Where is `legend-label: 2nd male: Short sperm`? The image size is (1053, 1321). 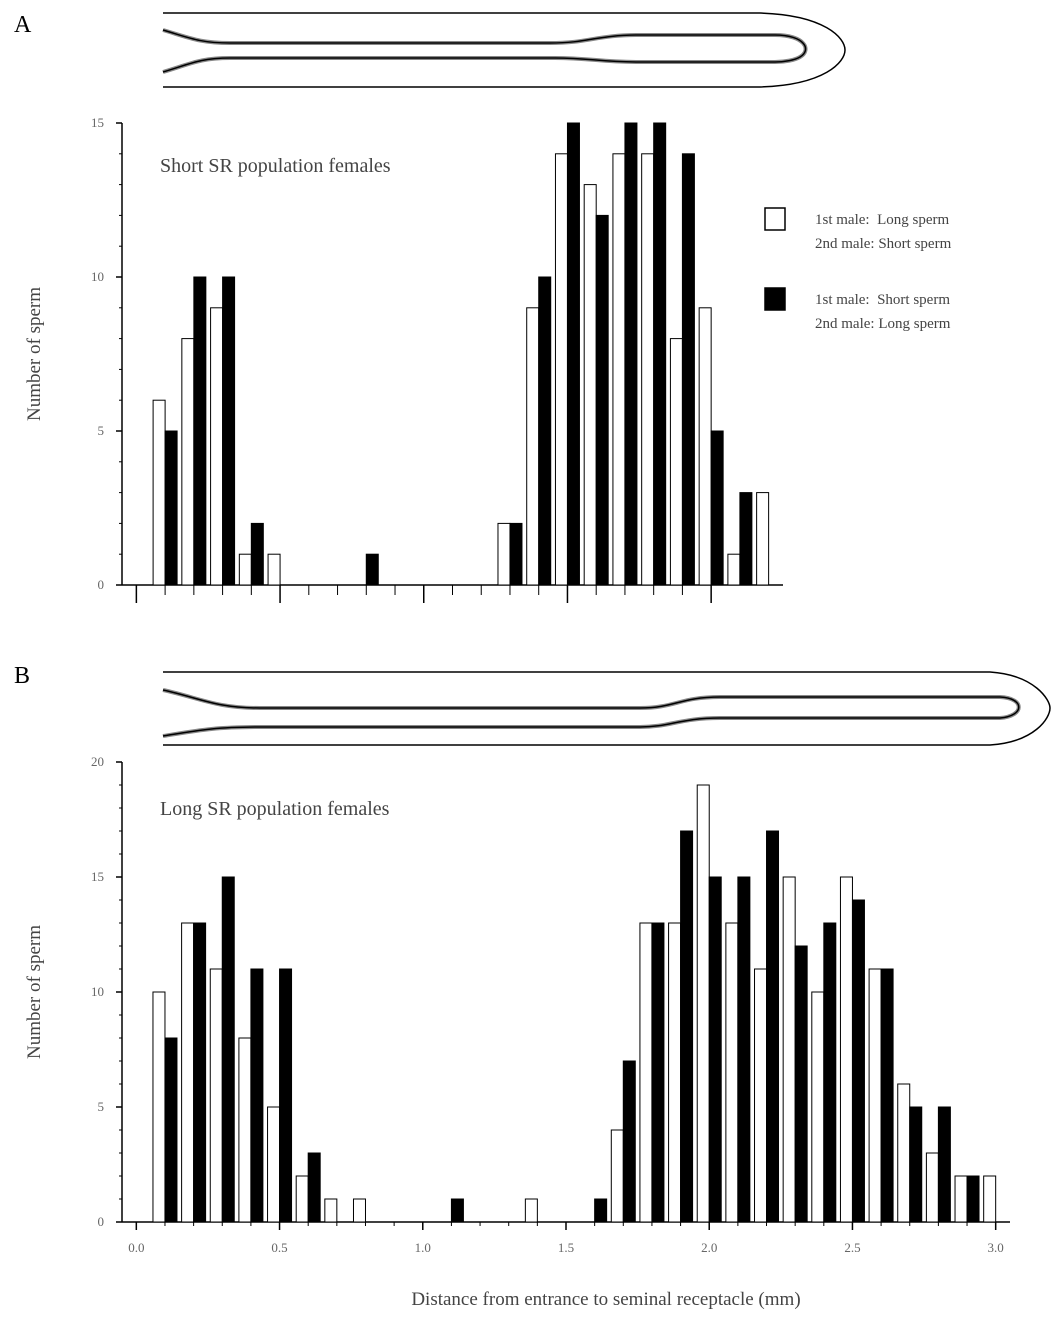 legend-label: 2nd male: Short sperm is located at coordinates (883, 244).